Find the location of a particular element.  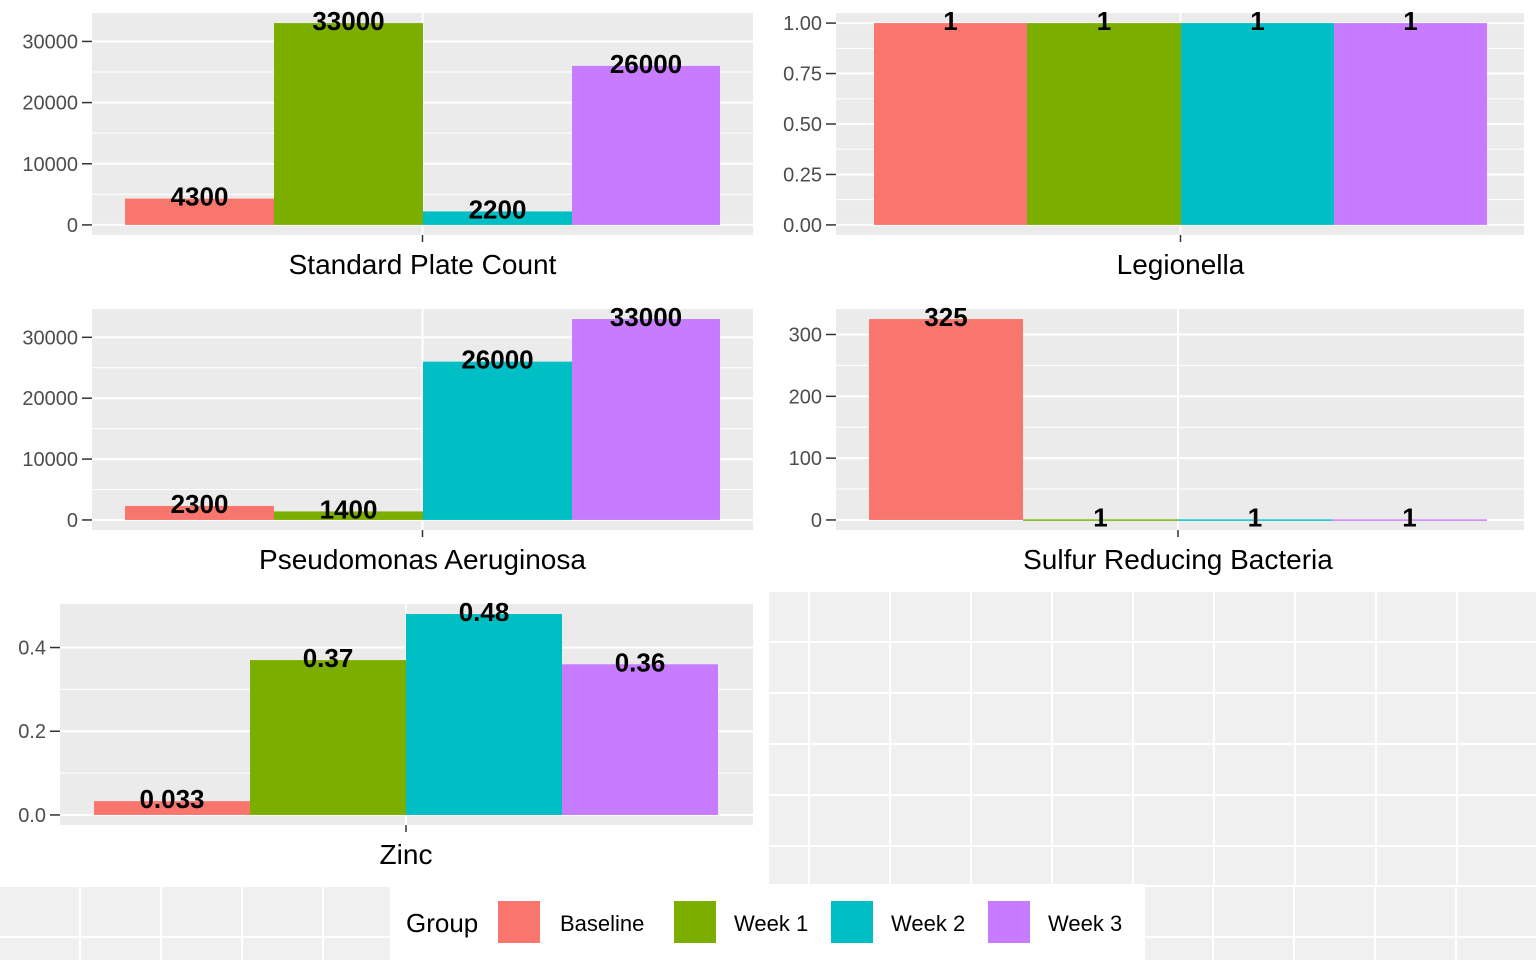

y-tick-label: 0.4 is located at coordinates (32, 649).